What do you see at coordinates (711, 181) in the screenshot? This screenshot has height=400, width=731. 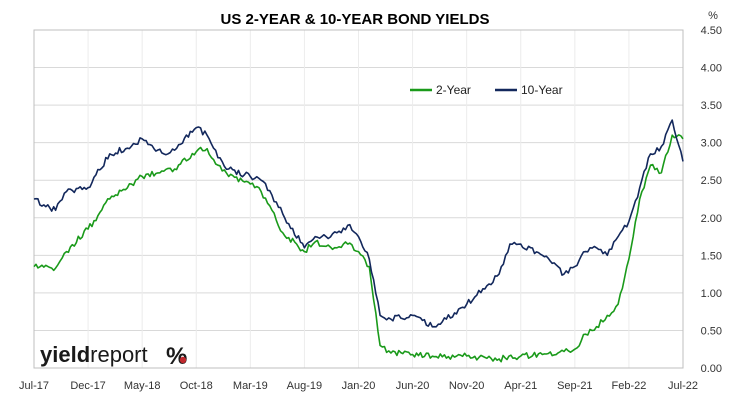 I see `y-tick-label: 2.50` at bounding box center [711, 181].